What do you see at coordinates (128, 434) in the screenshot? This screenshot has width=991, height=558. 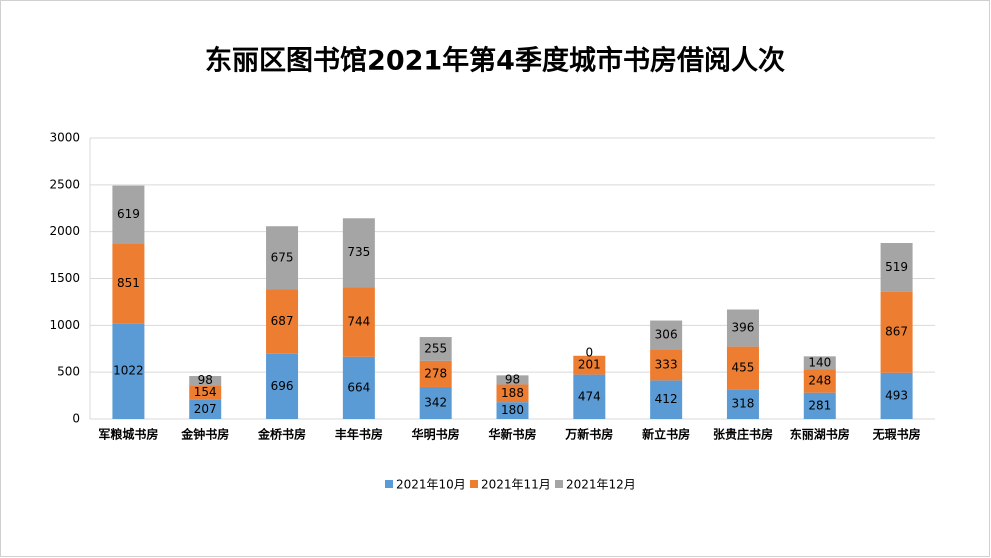 I see `x-tick-label: 军粮城书房` at bounding box center [128, 434].